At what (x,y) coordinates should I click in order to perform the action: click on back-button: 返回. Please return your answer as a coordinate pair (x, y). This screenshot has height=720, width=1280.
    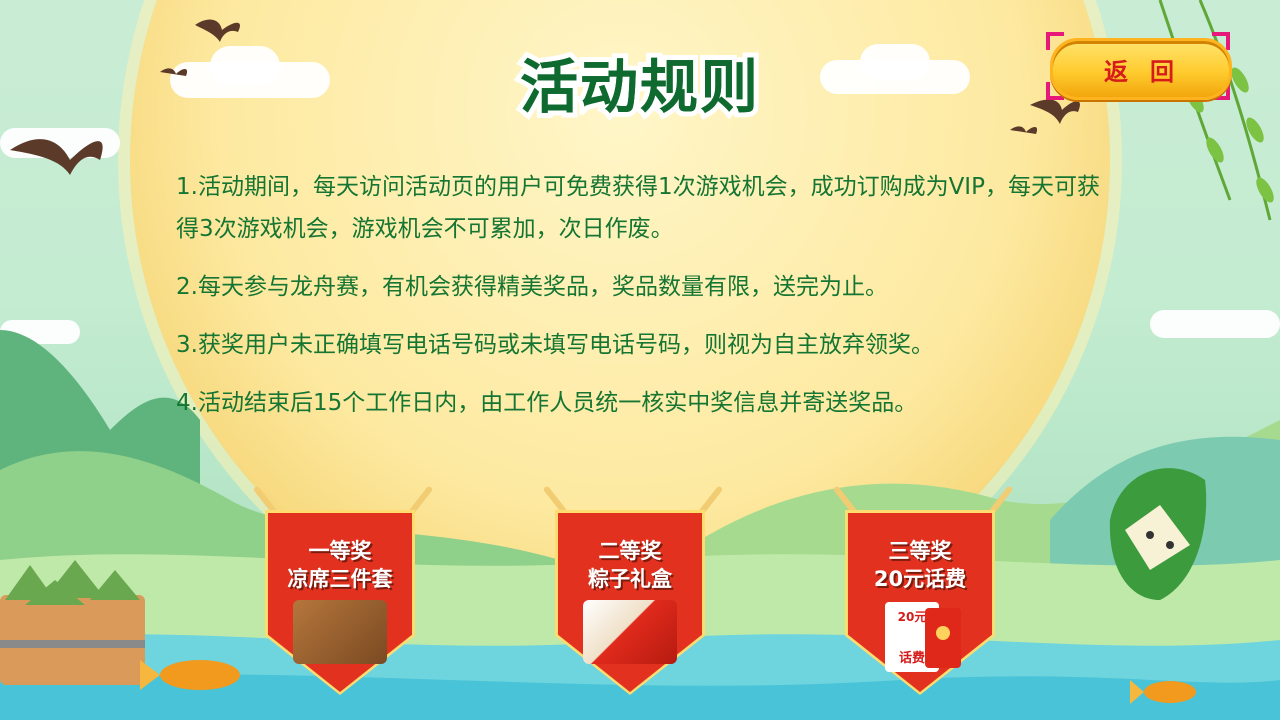
    Looking at the image, I should click on (1138, 66).